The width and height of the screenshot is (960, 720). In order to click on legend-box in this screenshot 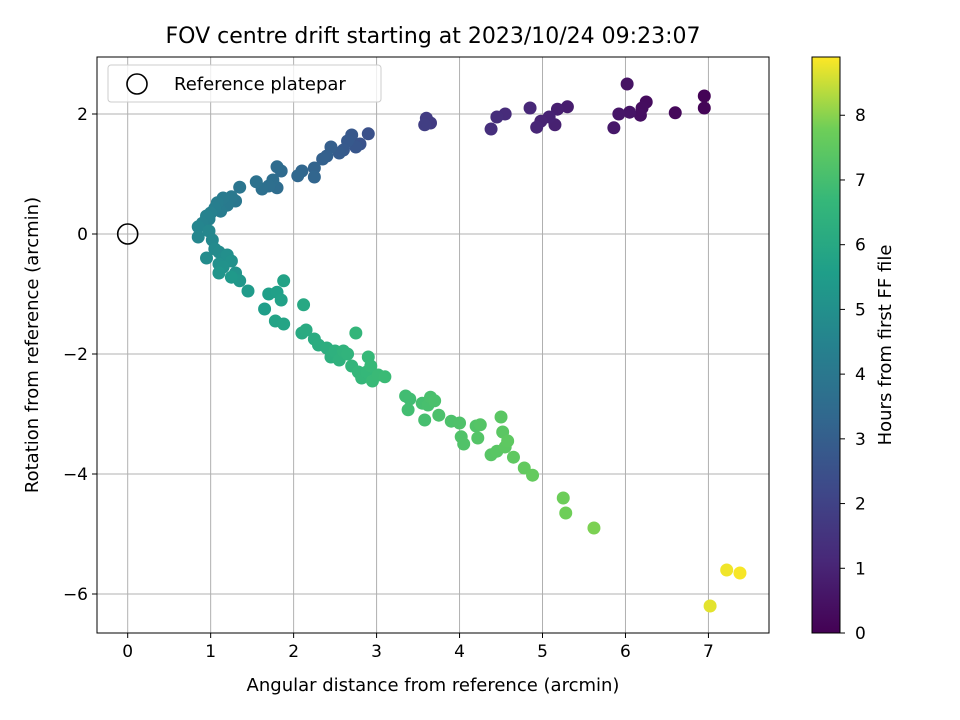, I will do `click(244, 83)`.